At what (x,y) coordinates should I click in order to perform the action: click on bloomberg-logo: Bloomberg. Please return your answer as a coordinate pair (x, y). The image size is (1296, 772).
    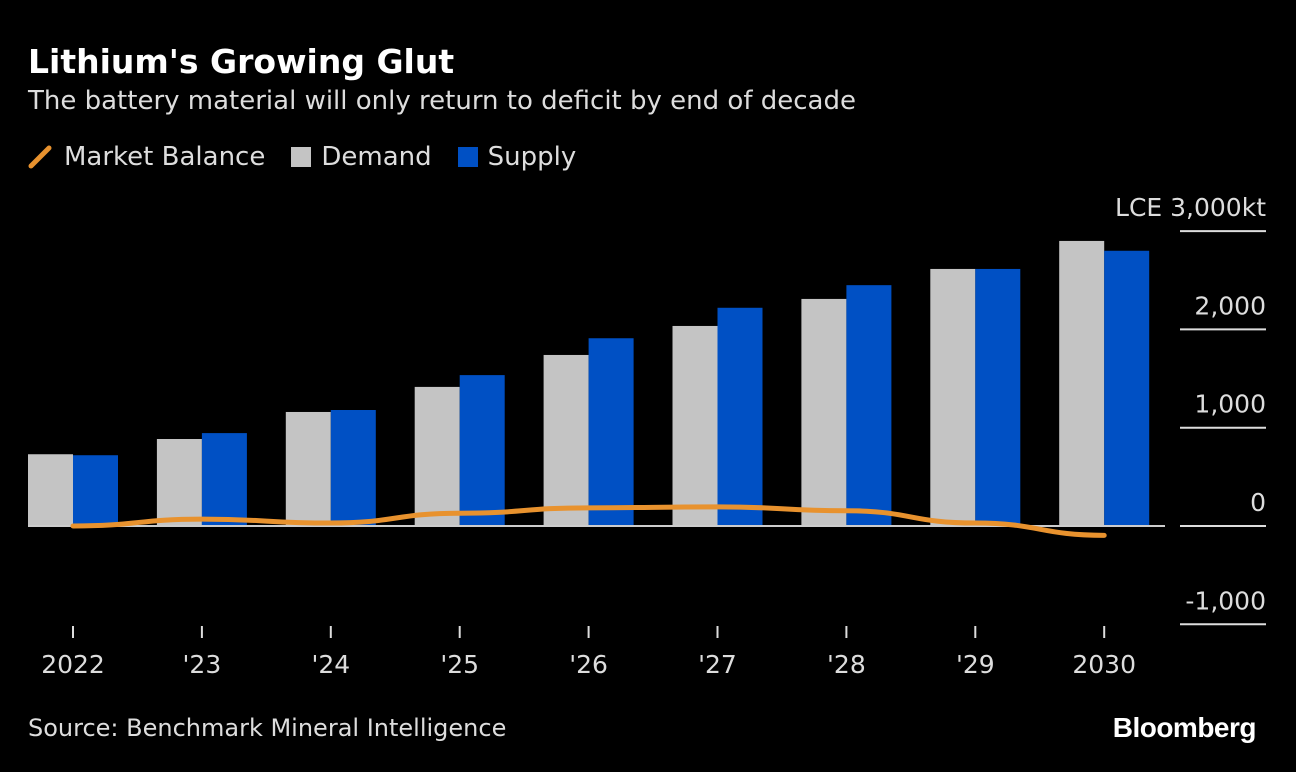
    Looking at the image, I should click on (1184, 727).